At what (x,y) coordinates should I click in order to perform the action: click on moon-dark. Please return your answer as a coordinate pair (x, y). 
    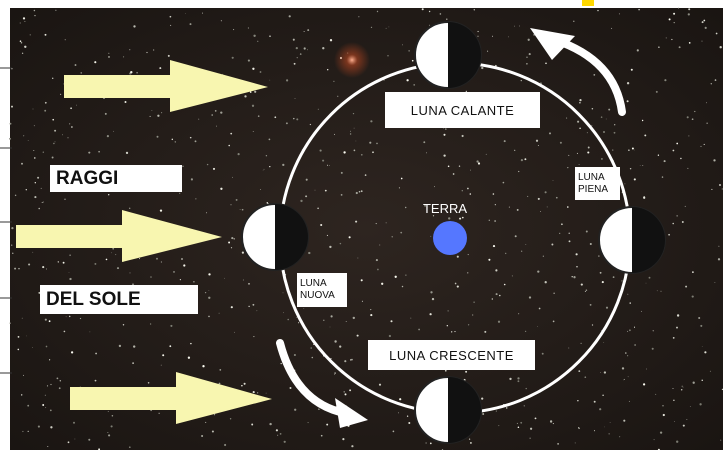
    Looking at the image, I should click on (464, 55).